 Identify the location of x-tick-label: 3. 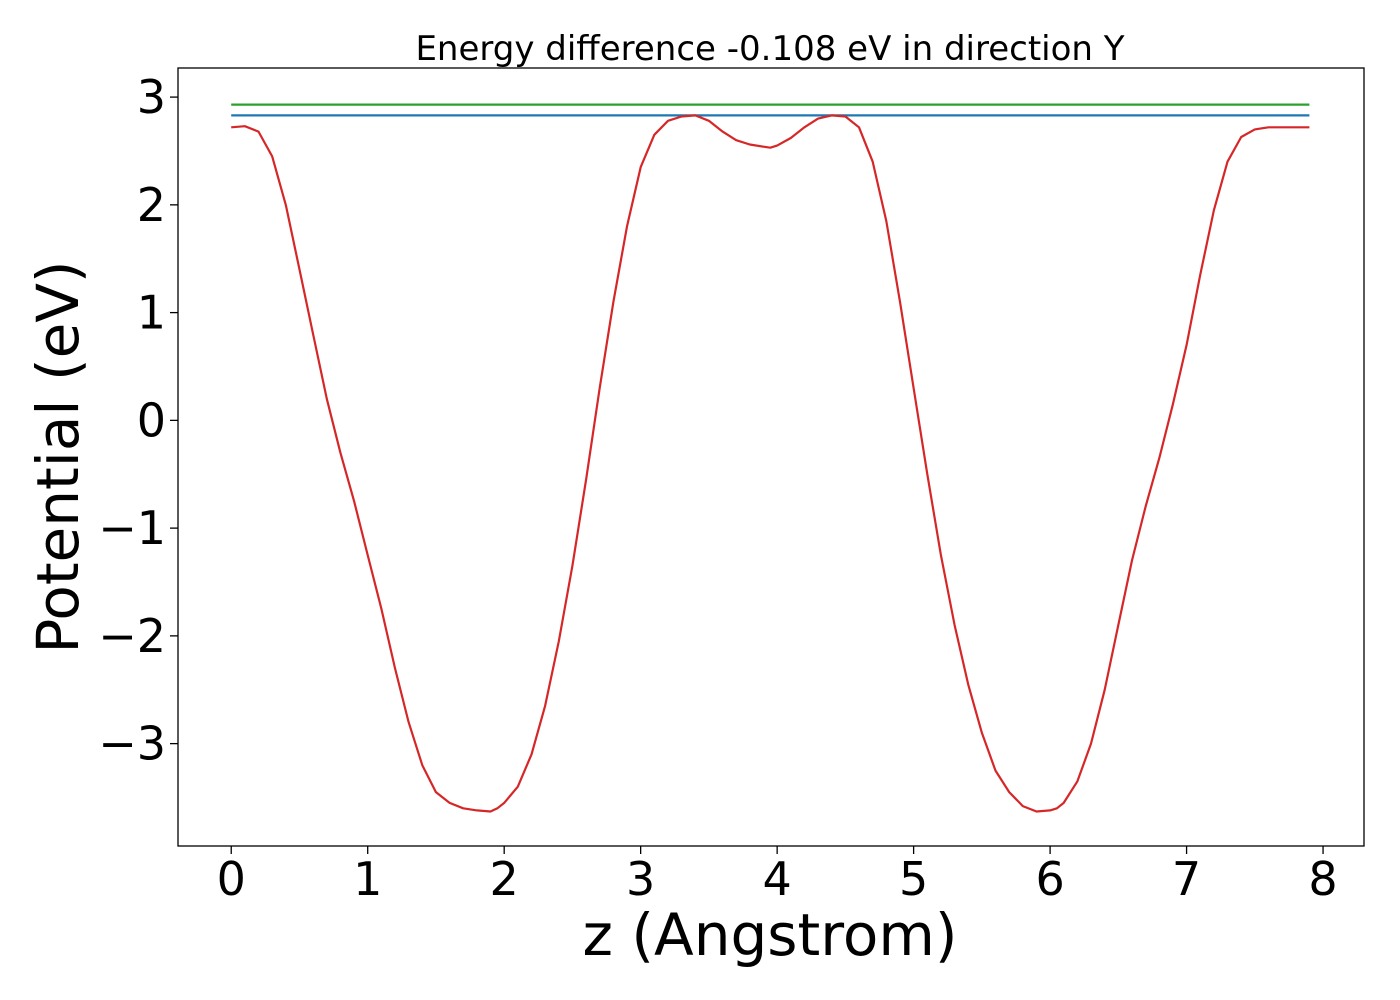
(640, 879).